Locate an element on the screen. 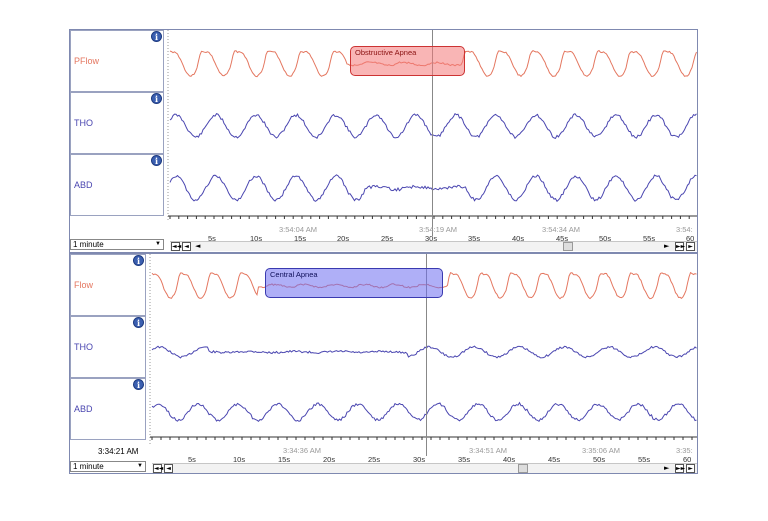 Image resolution: width=768 pixels, height=521 pixels. channel-label-flow: Flow i is located at coordinates (108, 285).